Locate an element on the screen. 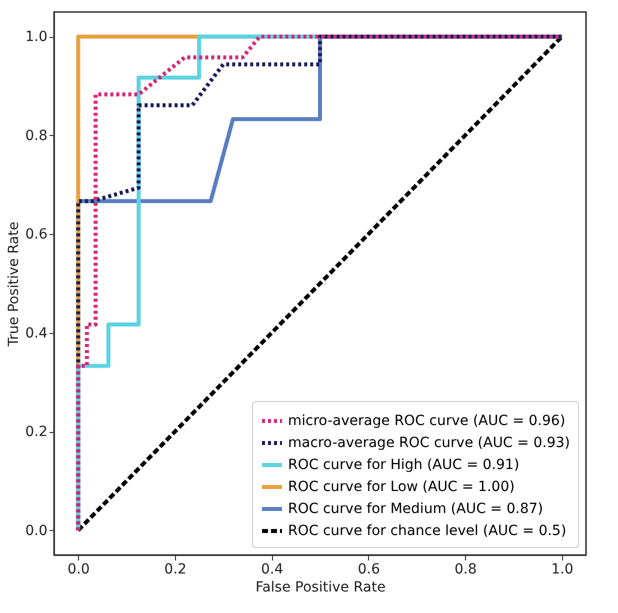 The height and width of the screenshot is (613, 618). legend-label: micro-average ROC curve (AUC = 0.96) is located at coordinates (427, 421).